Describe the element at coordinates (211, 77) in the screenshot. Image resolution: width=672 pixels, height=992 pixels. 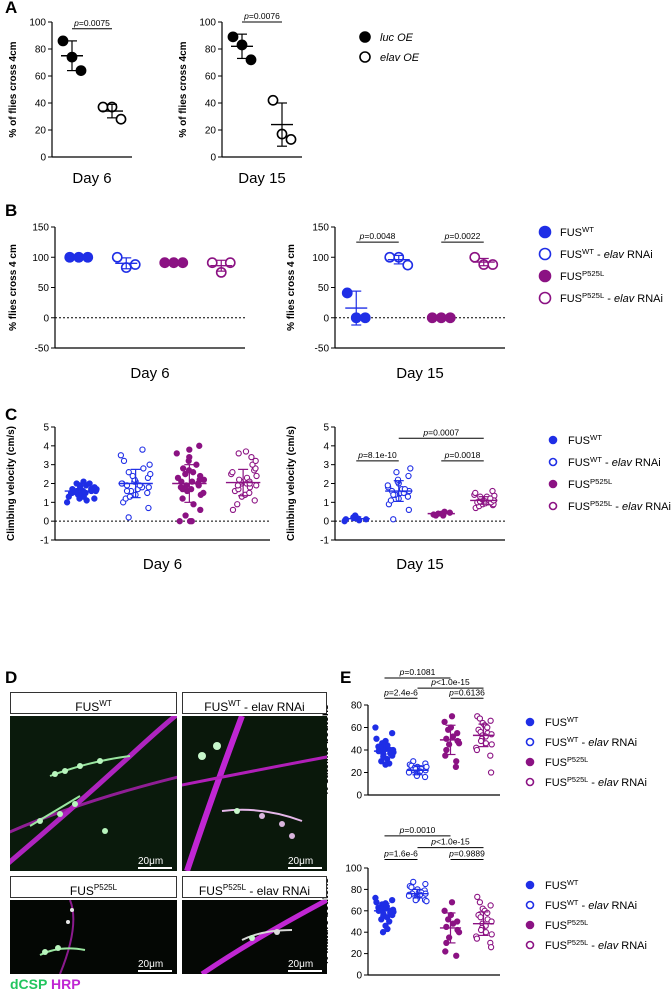
I see `y-tick-label-a2: 60` at that location.